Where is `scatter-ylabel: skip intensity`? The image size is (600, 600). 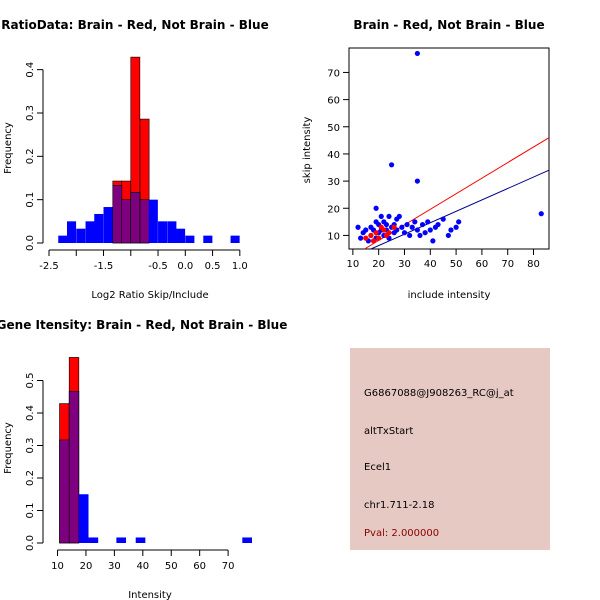 scatter-ylabel: skip intensity is located at coordinates (307, 150).